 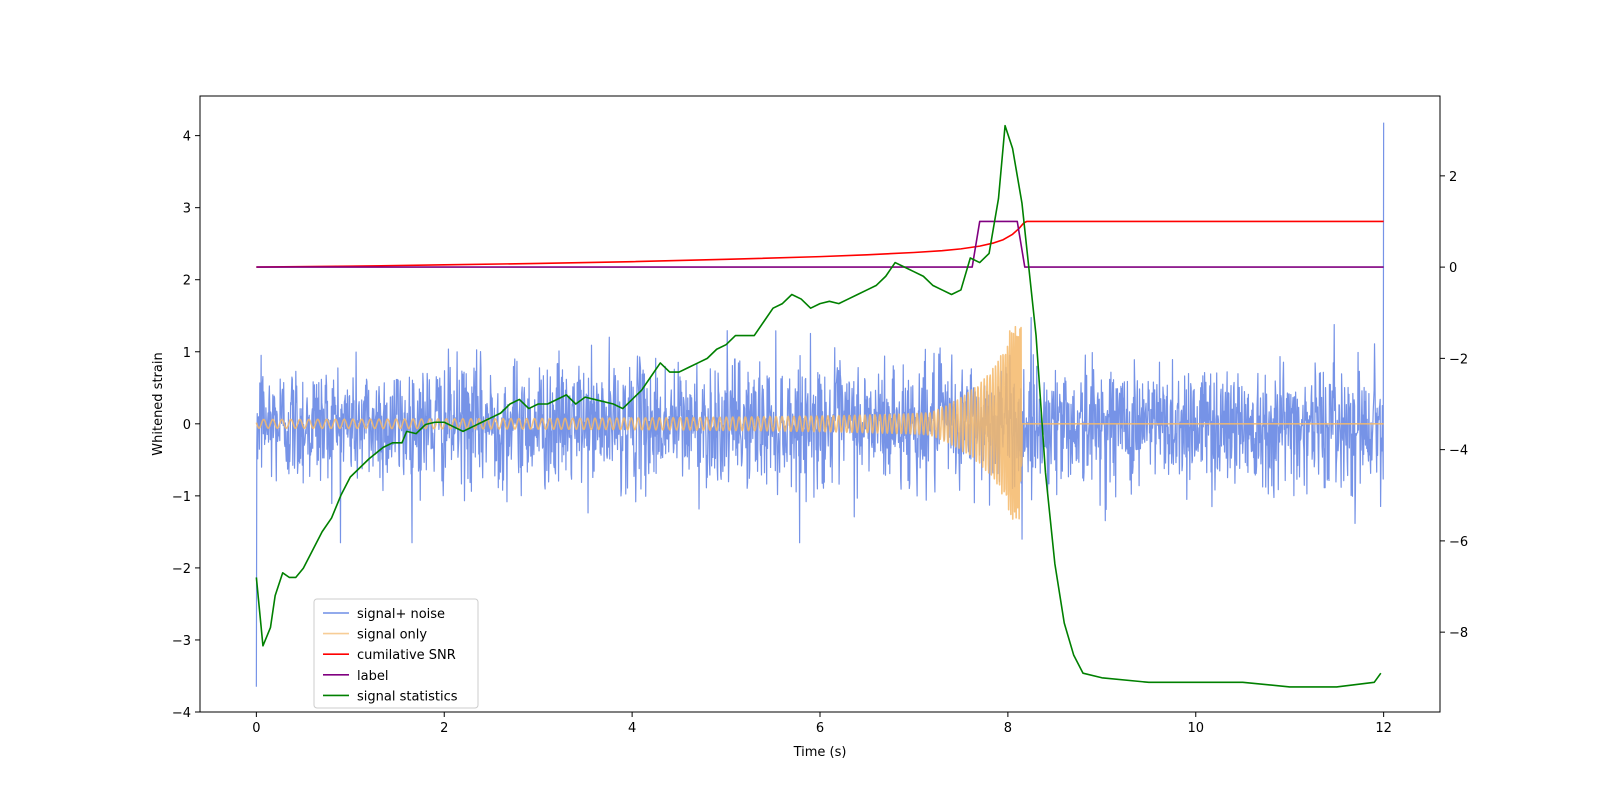 I want to click on y-tick-label: 1, so click(x=187, y=353).